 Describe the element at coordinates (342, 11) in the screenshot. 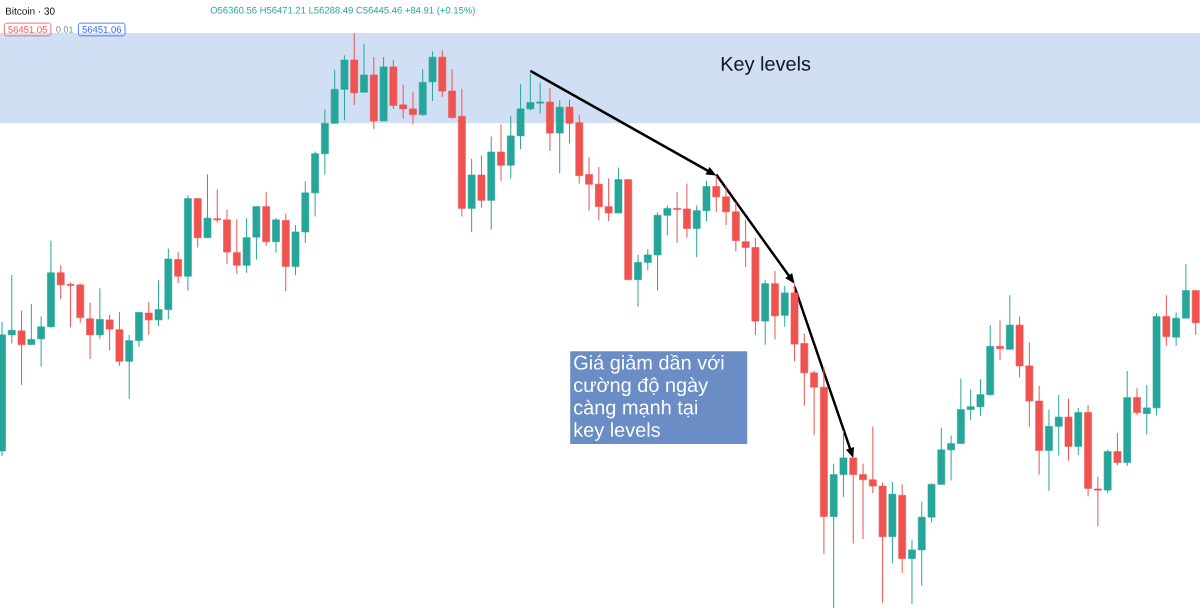

I see `text: O56360.56 H56471.21 L56288.49 C56445.46 +84.91 (+0.15%)` at that location.